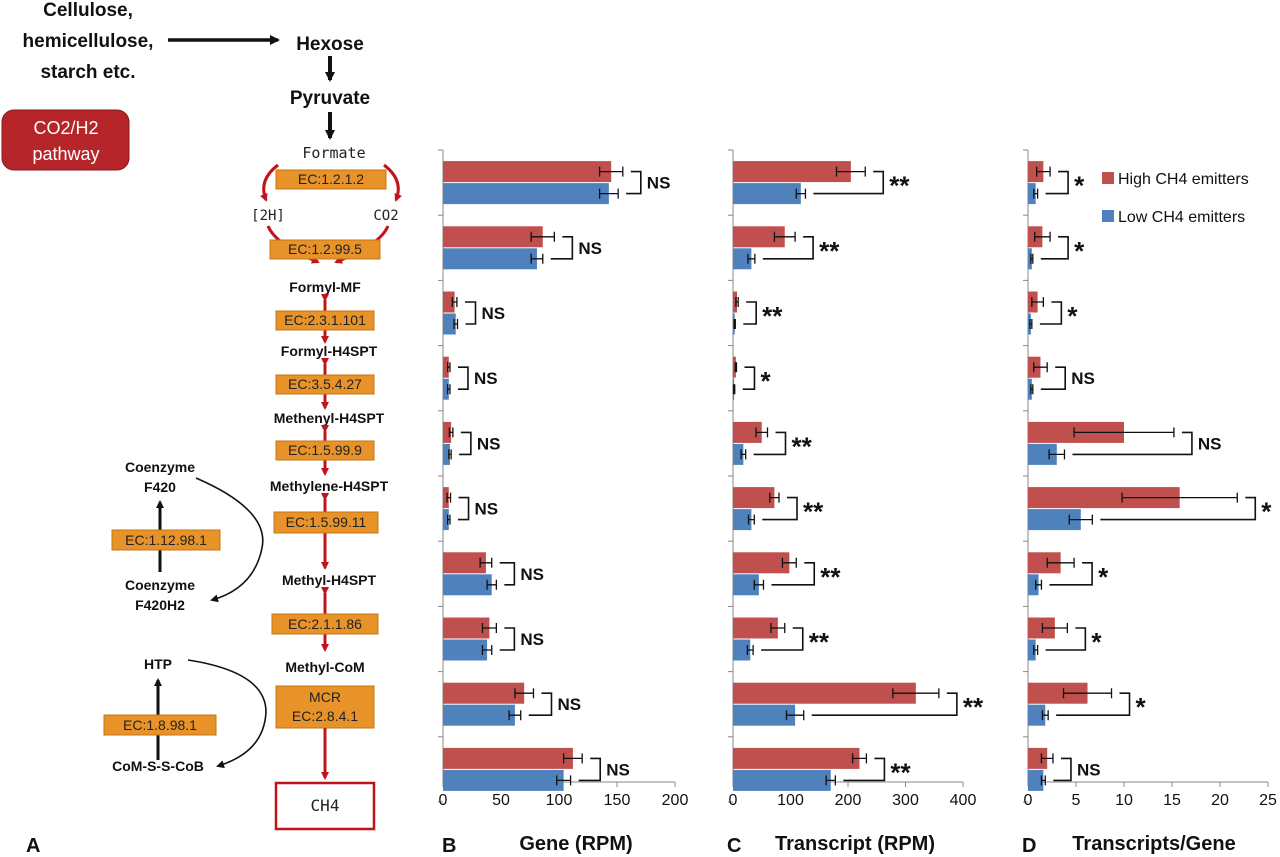 The image size is (1280, 857). What do you see at coordinates (326, 522) in the screenshot?
I see `ec-1-5-99-11-label: EC:1.5.99.11` at bounding box center [326, 522].